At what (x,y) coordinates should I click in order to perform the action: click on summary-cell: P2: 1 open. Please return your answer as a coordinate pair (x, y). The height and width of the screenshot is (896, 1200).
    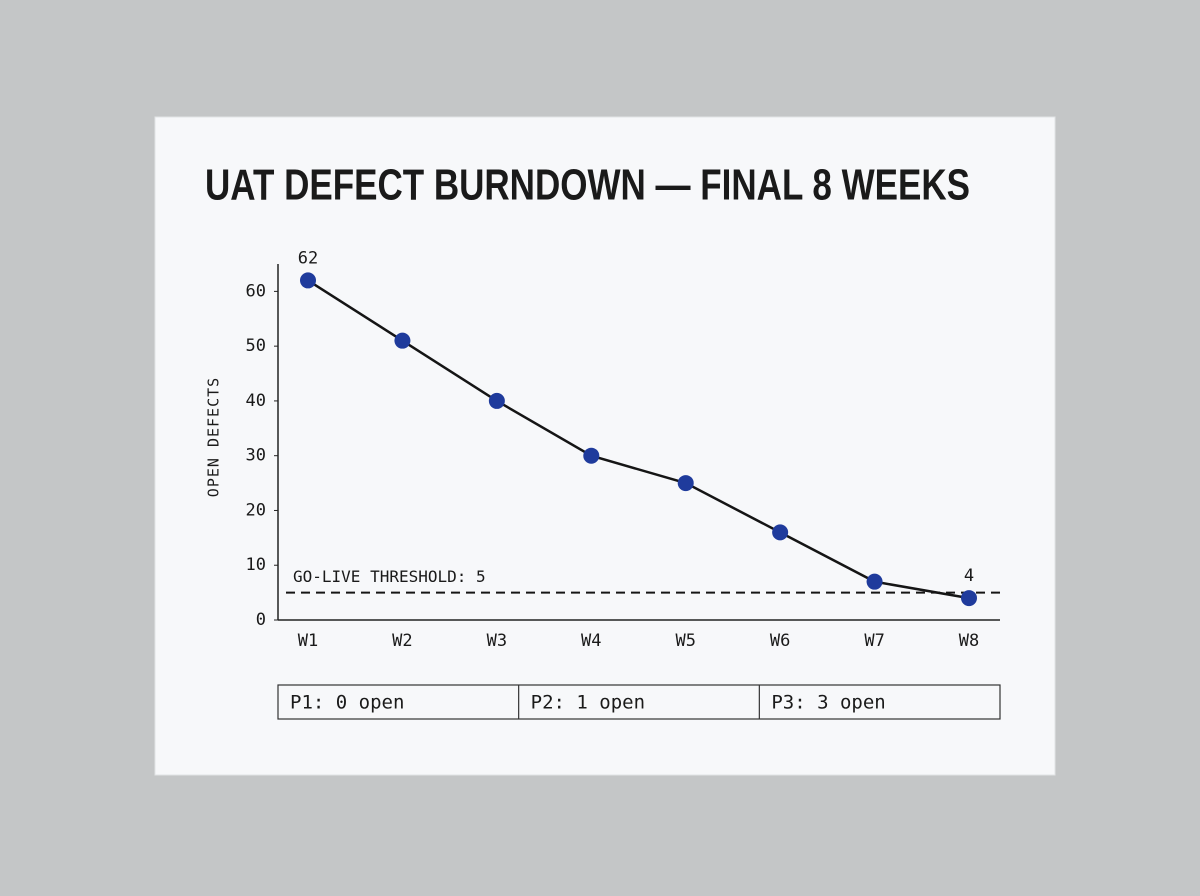
    Looking at the image, I should click on (588, 703).